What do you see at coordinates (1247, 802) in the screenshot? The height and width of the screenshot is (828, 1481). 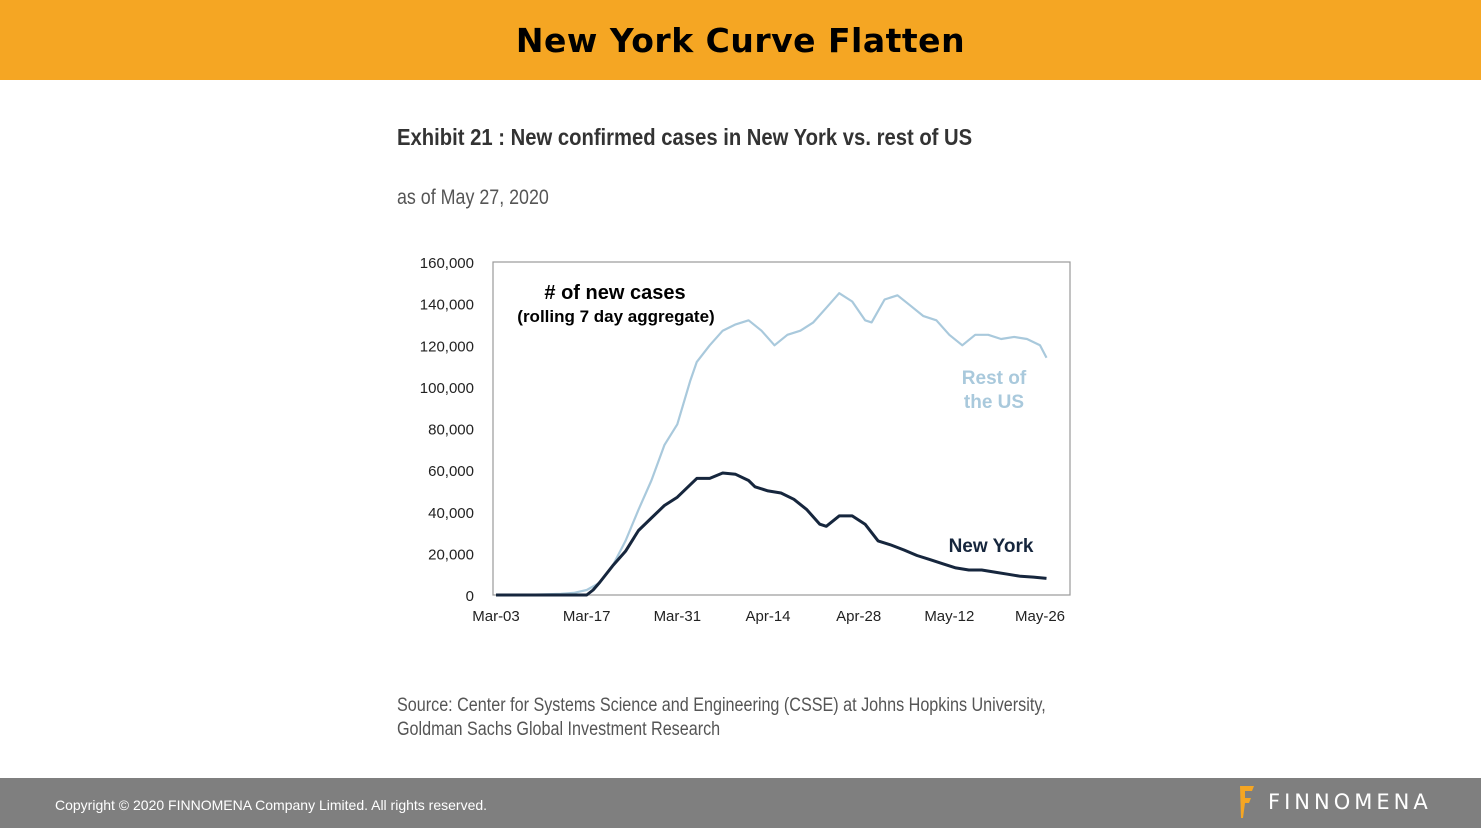 I see `logo-f-icon` at bounding box center [1247, 802].